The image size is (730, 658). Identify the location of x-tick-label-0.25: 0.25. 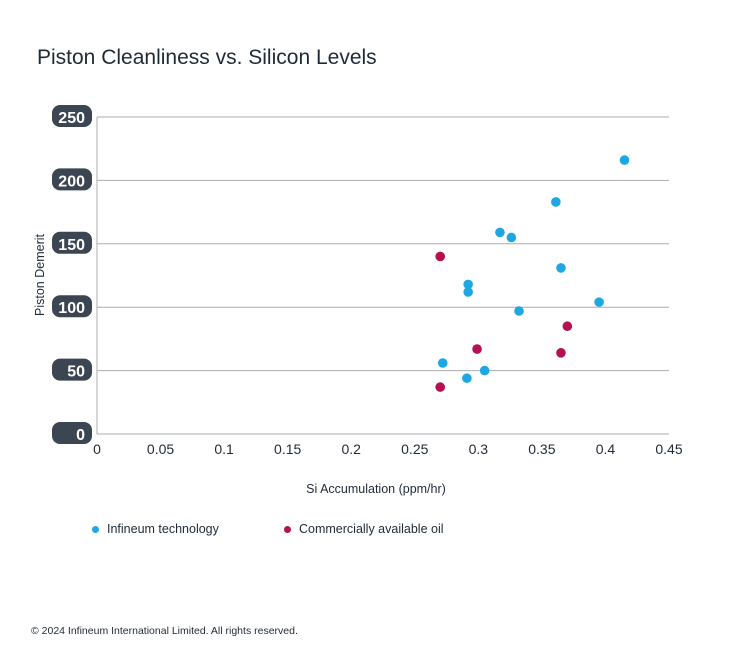
(414, 449).